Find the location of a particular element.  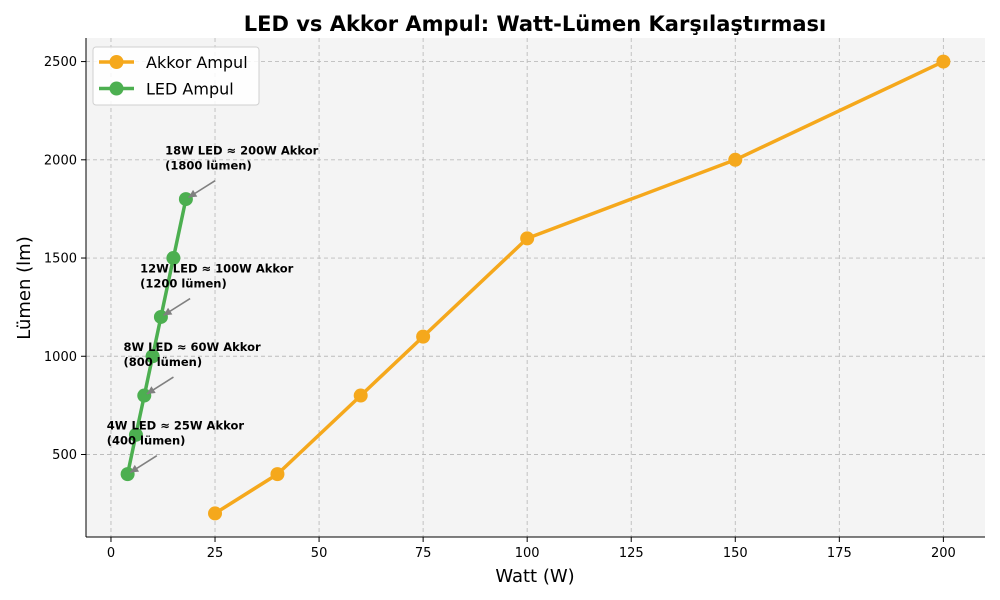

annotation-text: 4W LED ≈ 25W Akkor is located at coordinates (176, 426).